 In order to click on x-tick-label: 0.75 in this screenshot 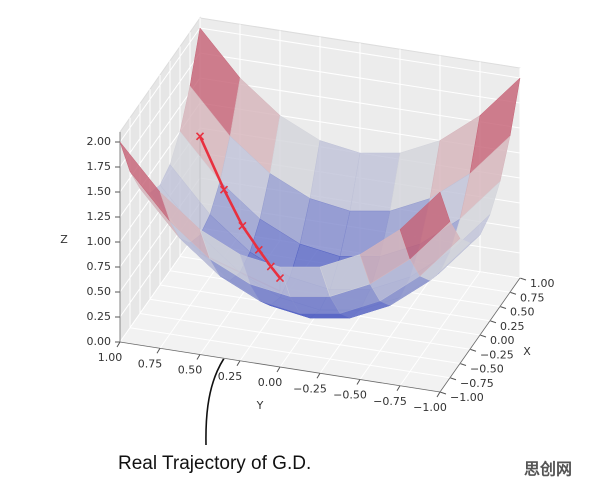, I will do `click(532, 297)`.